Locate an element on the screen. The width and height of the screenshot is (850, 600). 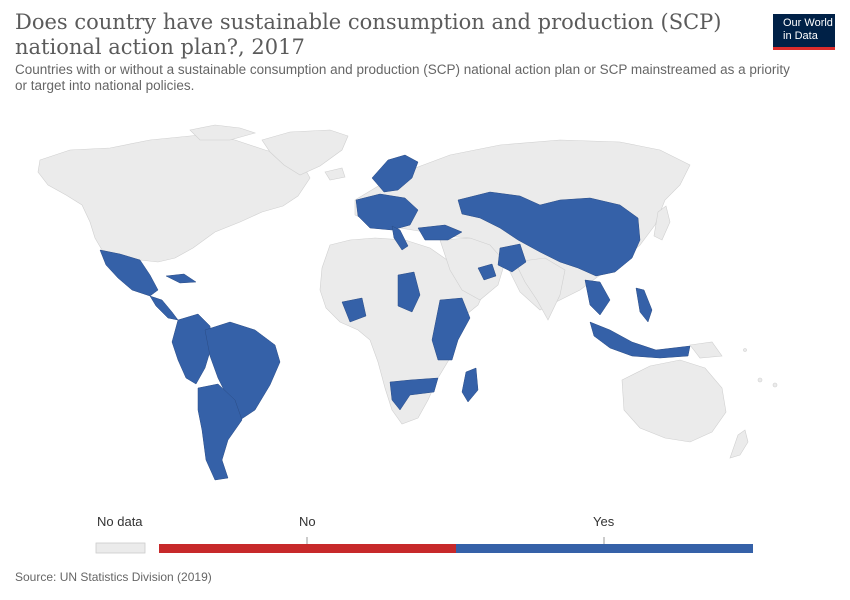
western-europe-region is located at coordinates (387, 212).